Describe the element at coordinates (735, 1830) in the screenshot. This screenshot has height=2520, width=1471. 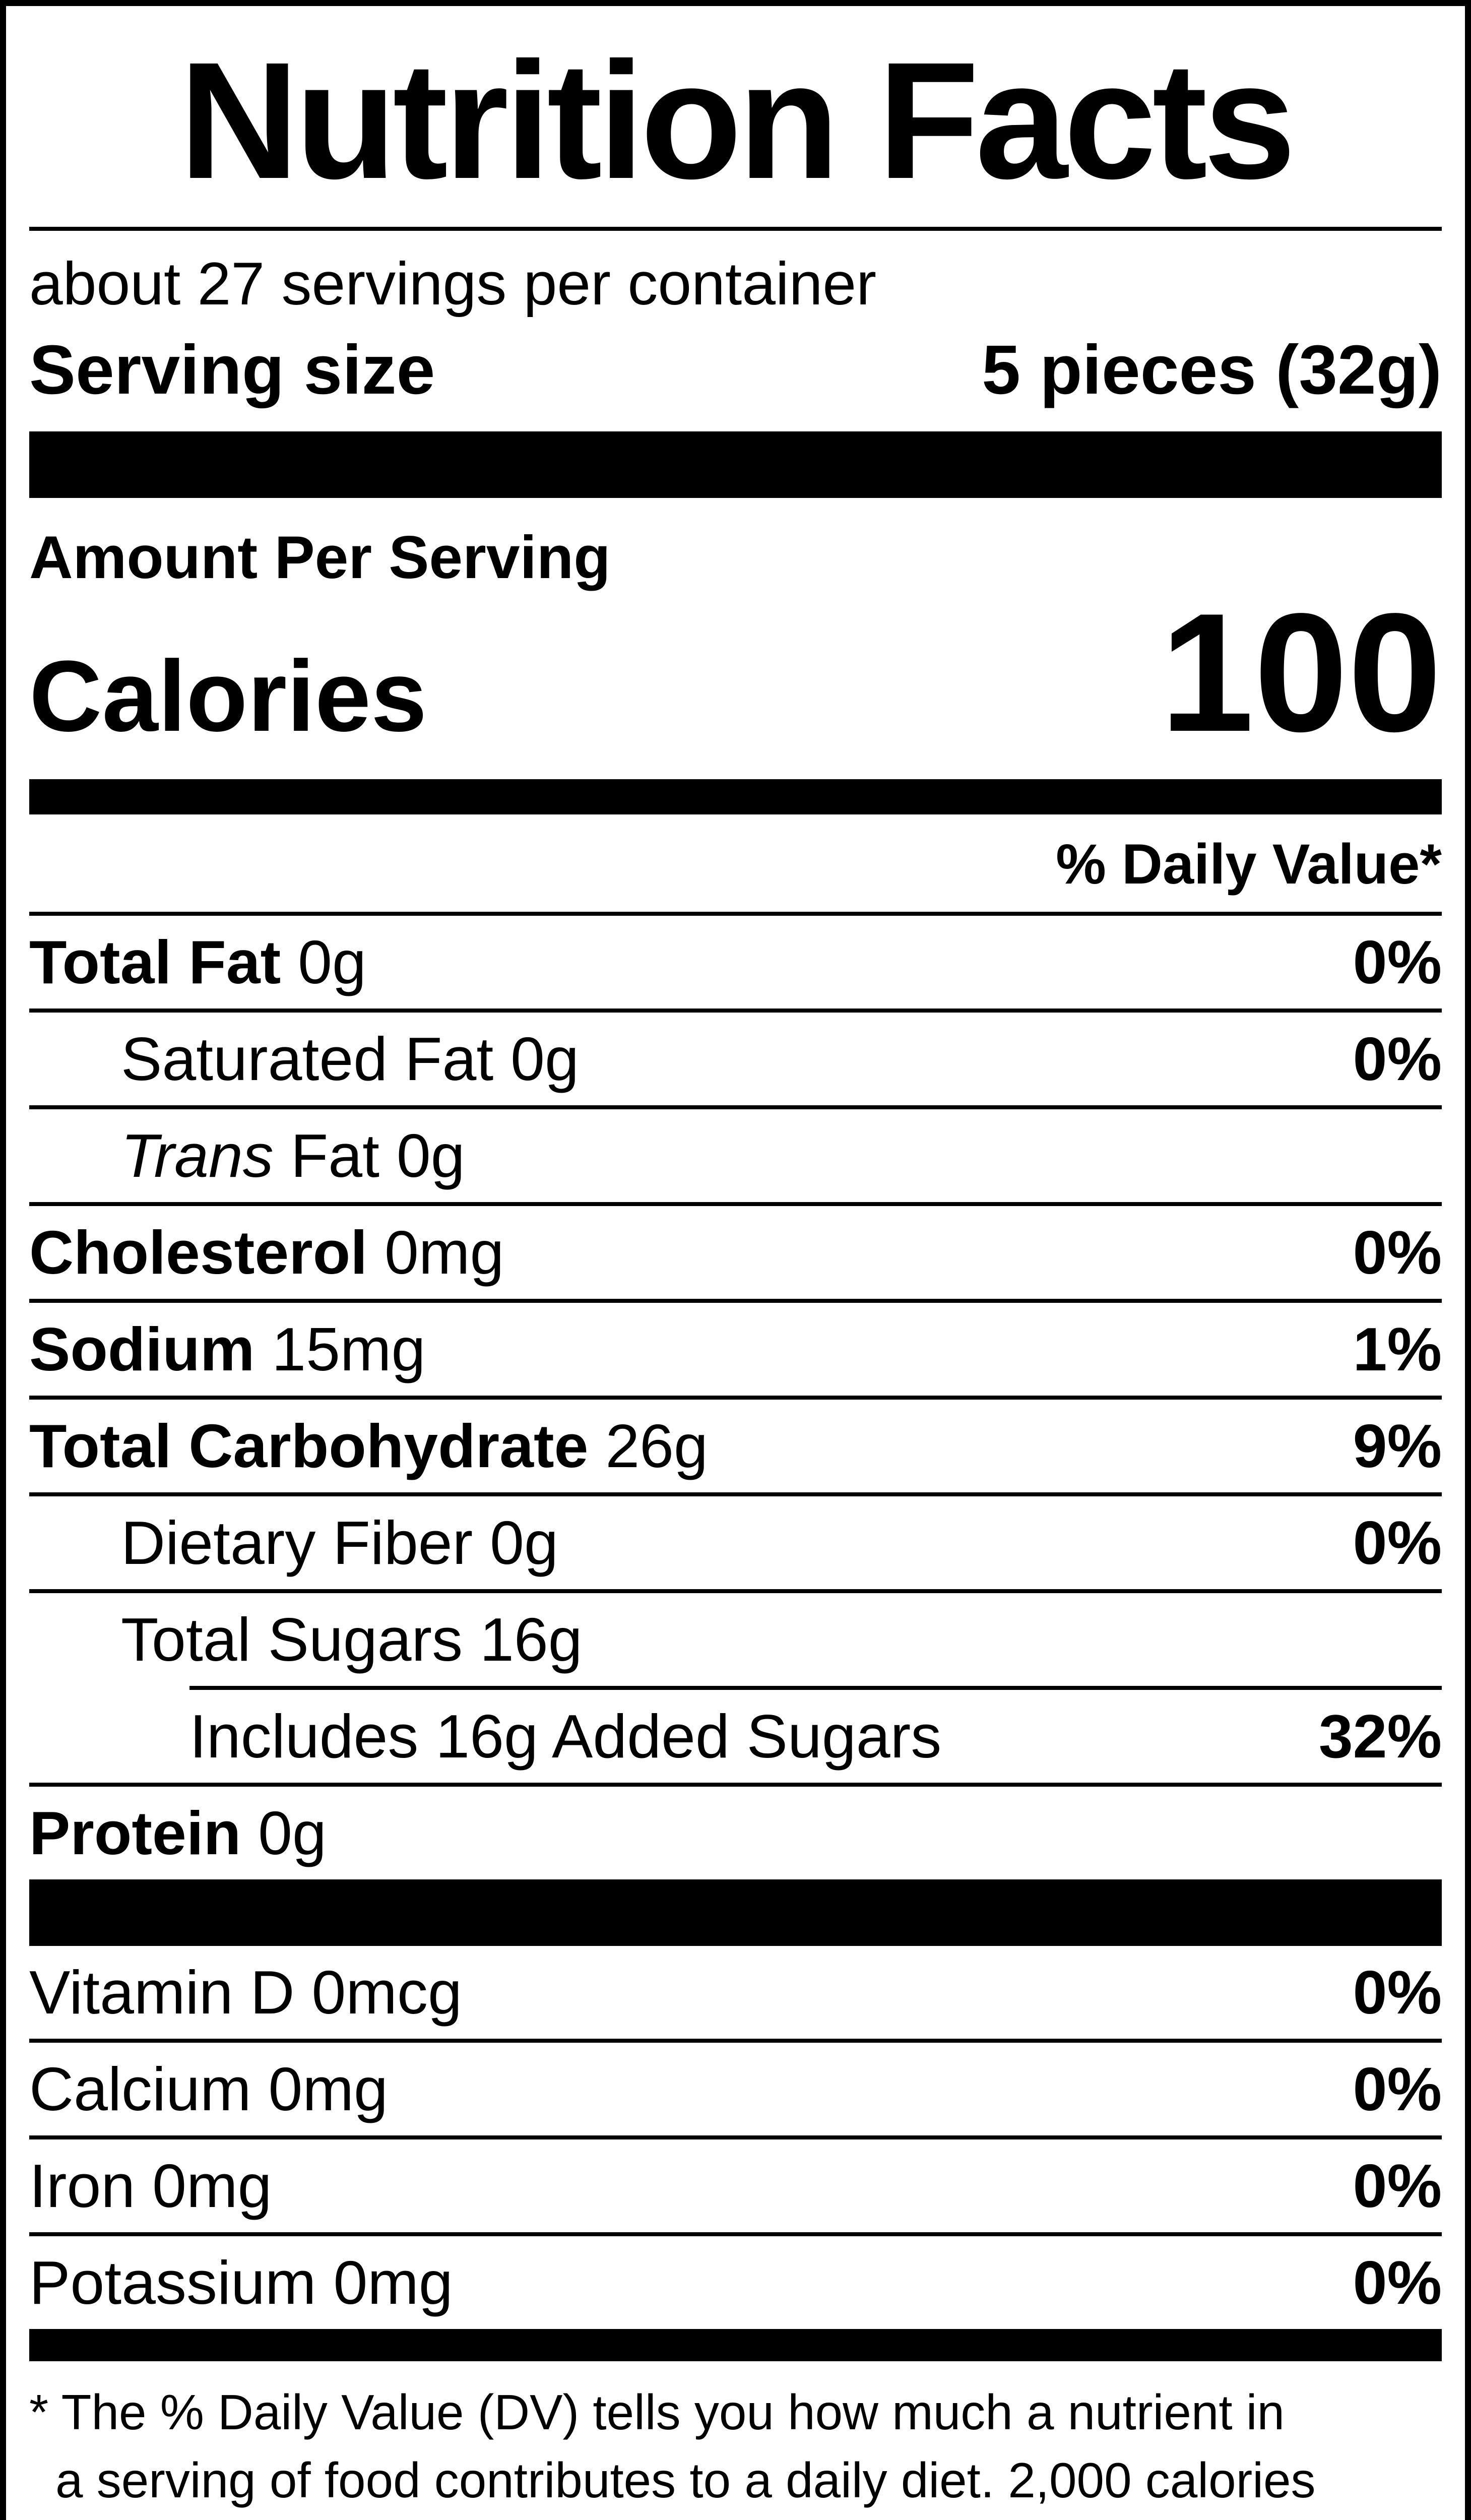
I see `row-protein: Protein 0g` at that location.